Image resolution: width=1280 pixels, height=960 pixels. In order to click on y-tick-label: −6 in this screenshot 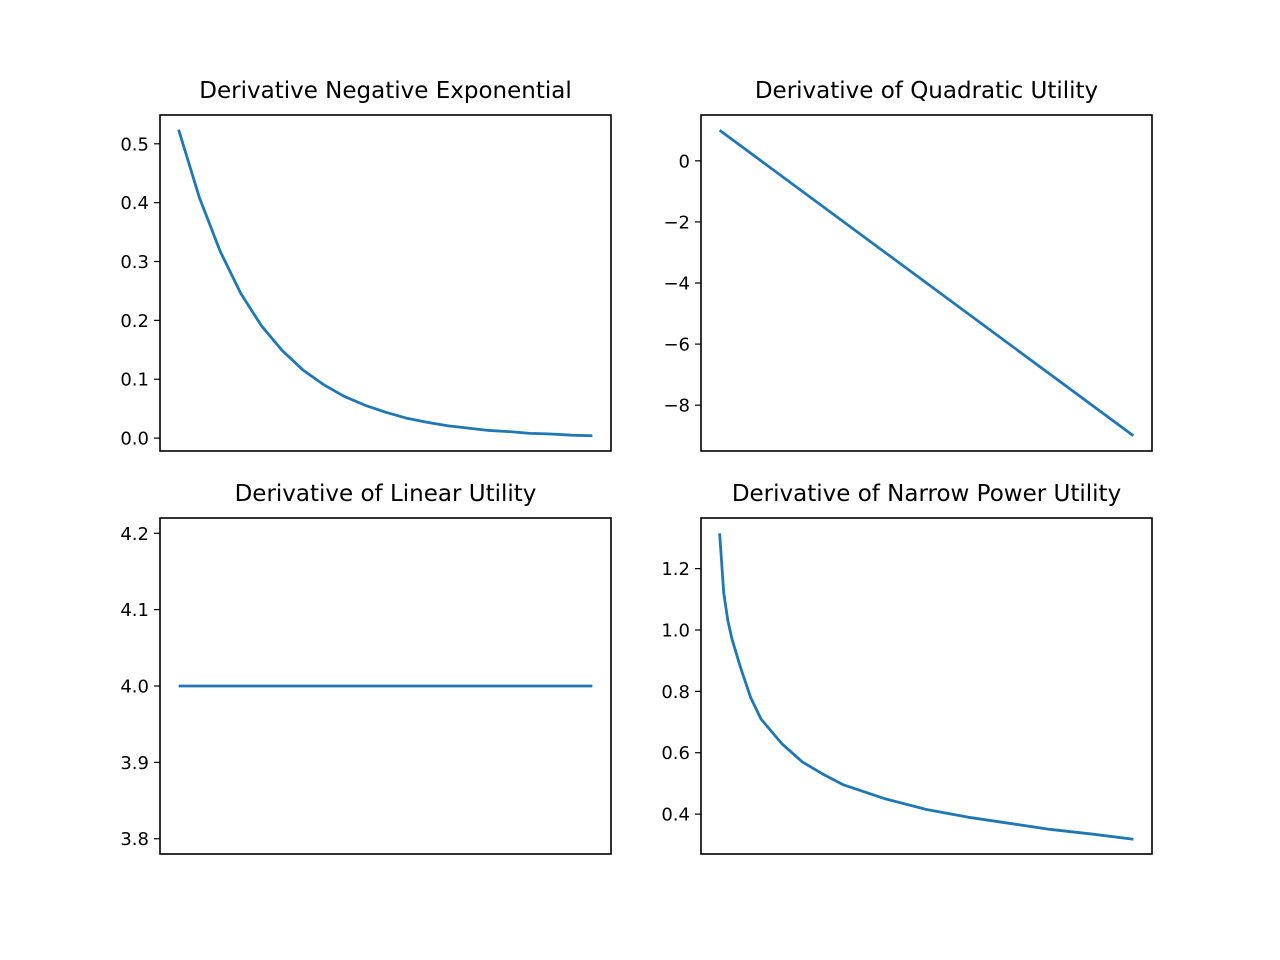, I will do `click(676, 345)`.